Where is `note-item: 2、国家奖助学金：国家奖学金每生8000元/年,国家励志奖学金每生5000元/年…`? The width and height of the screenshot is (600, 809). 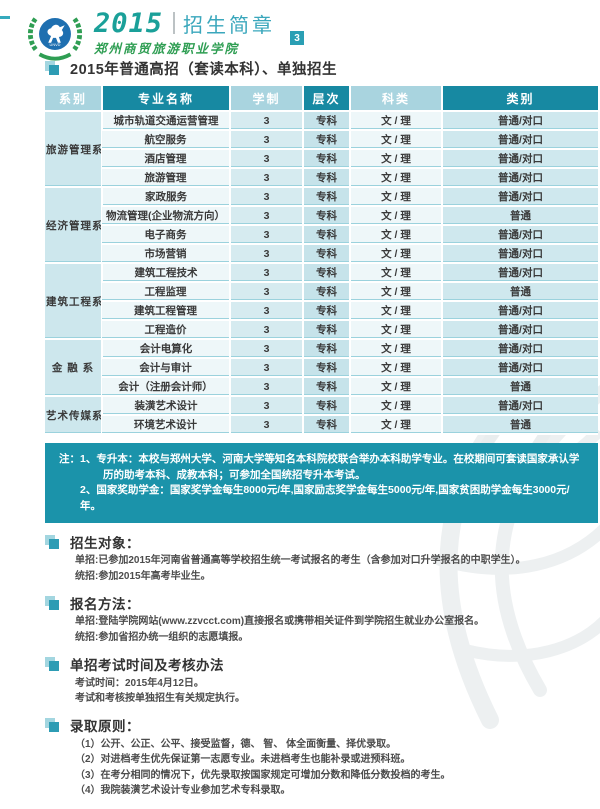
note-item: 2、国家奖助学金：国家奖学金每生8000元/年,国家励志奖学金每生5000元/年… is located at coordinates (325, 498).